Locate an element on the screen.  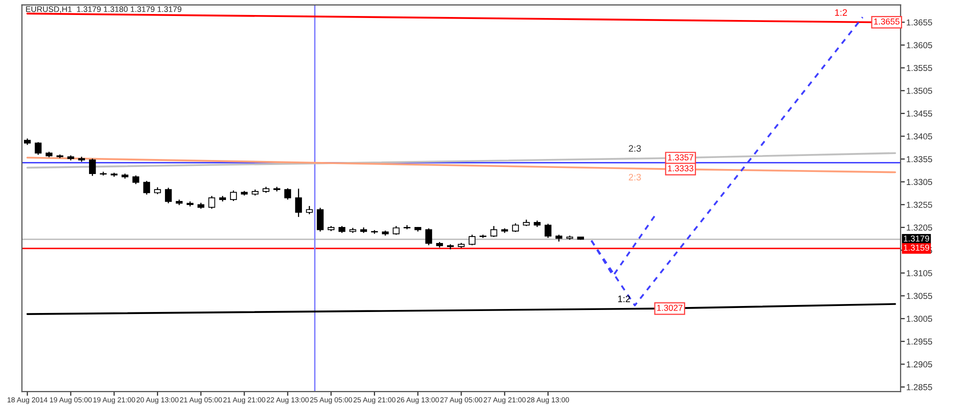
y-tick-label: 1.3105 is located at coordinates (919, 273).